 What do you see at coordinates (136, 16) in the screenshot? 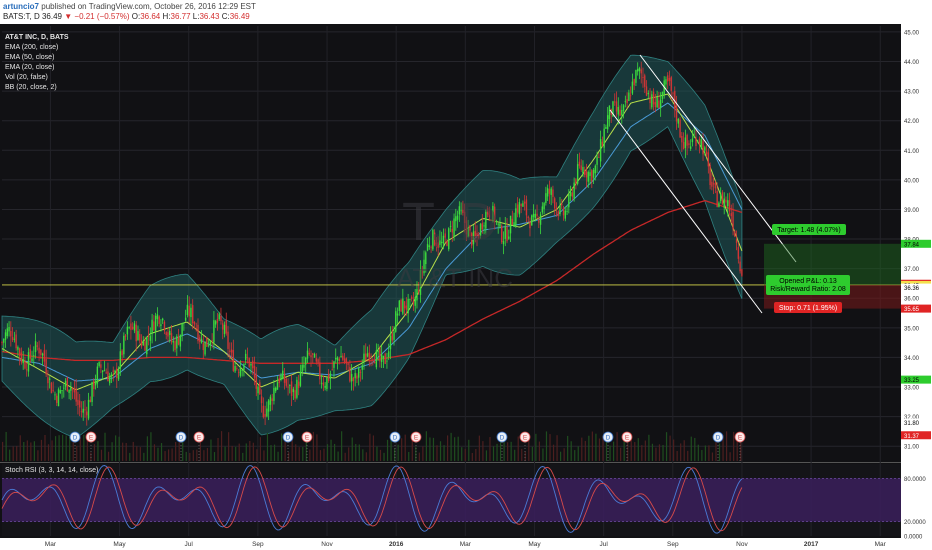
I see `open-label: O:` at bounding box center [136, 16].